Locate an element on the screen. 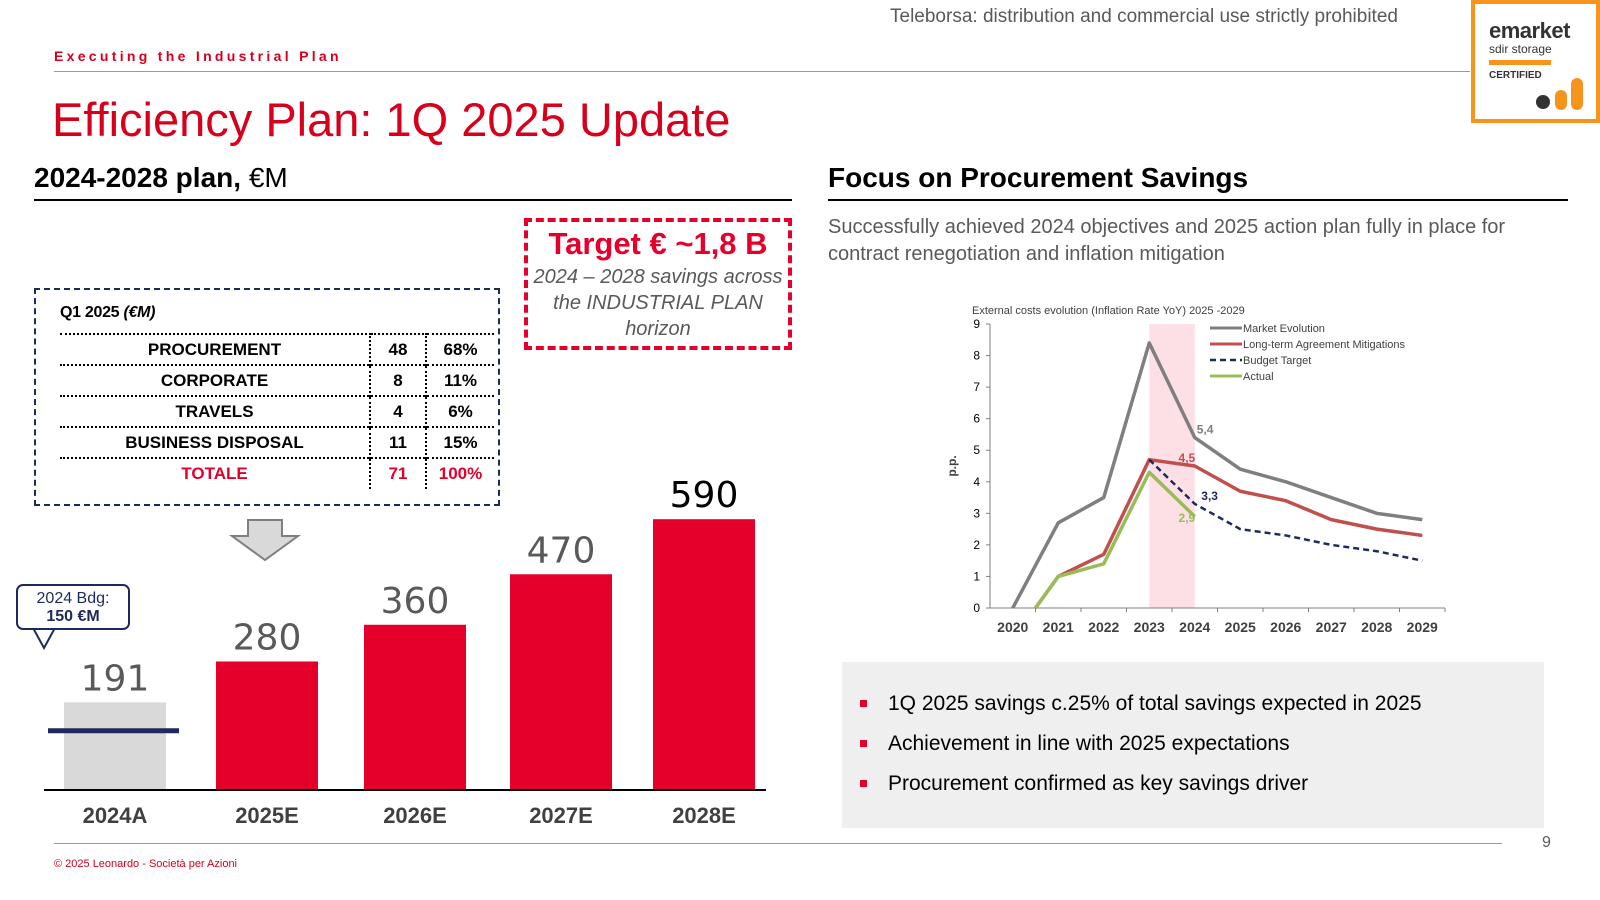  x-tick-label: 2020 is located at coordinates (1012, 627).